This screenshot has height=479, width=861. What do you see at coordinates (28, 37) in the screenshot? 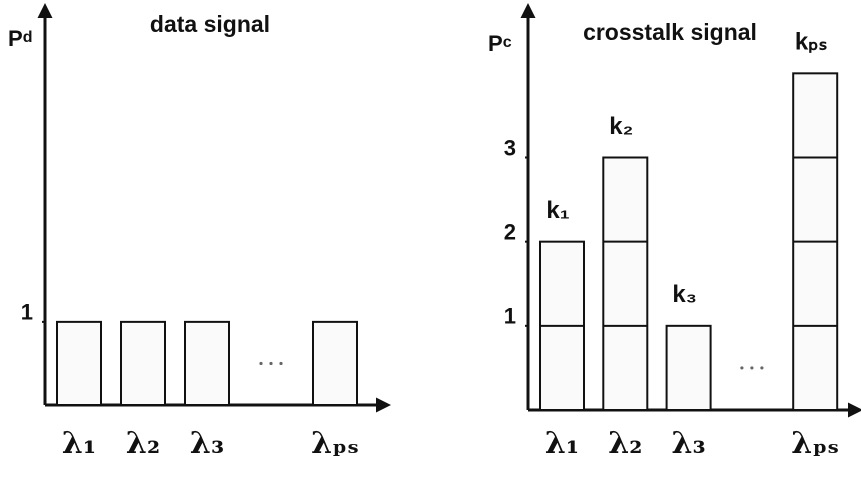
I see `y-axis-label-sub: d` at bounding box center [28, 37].